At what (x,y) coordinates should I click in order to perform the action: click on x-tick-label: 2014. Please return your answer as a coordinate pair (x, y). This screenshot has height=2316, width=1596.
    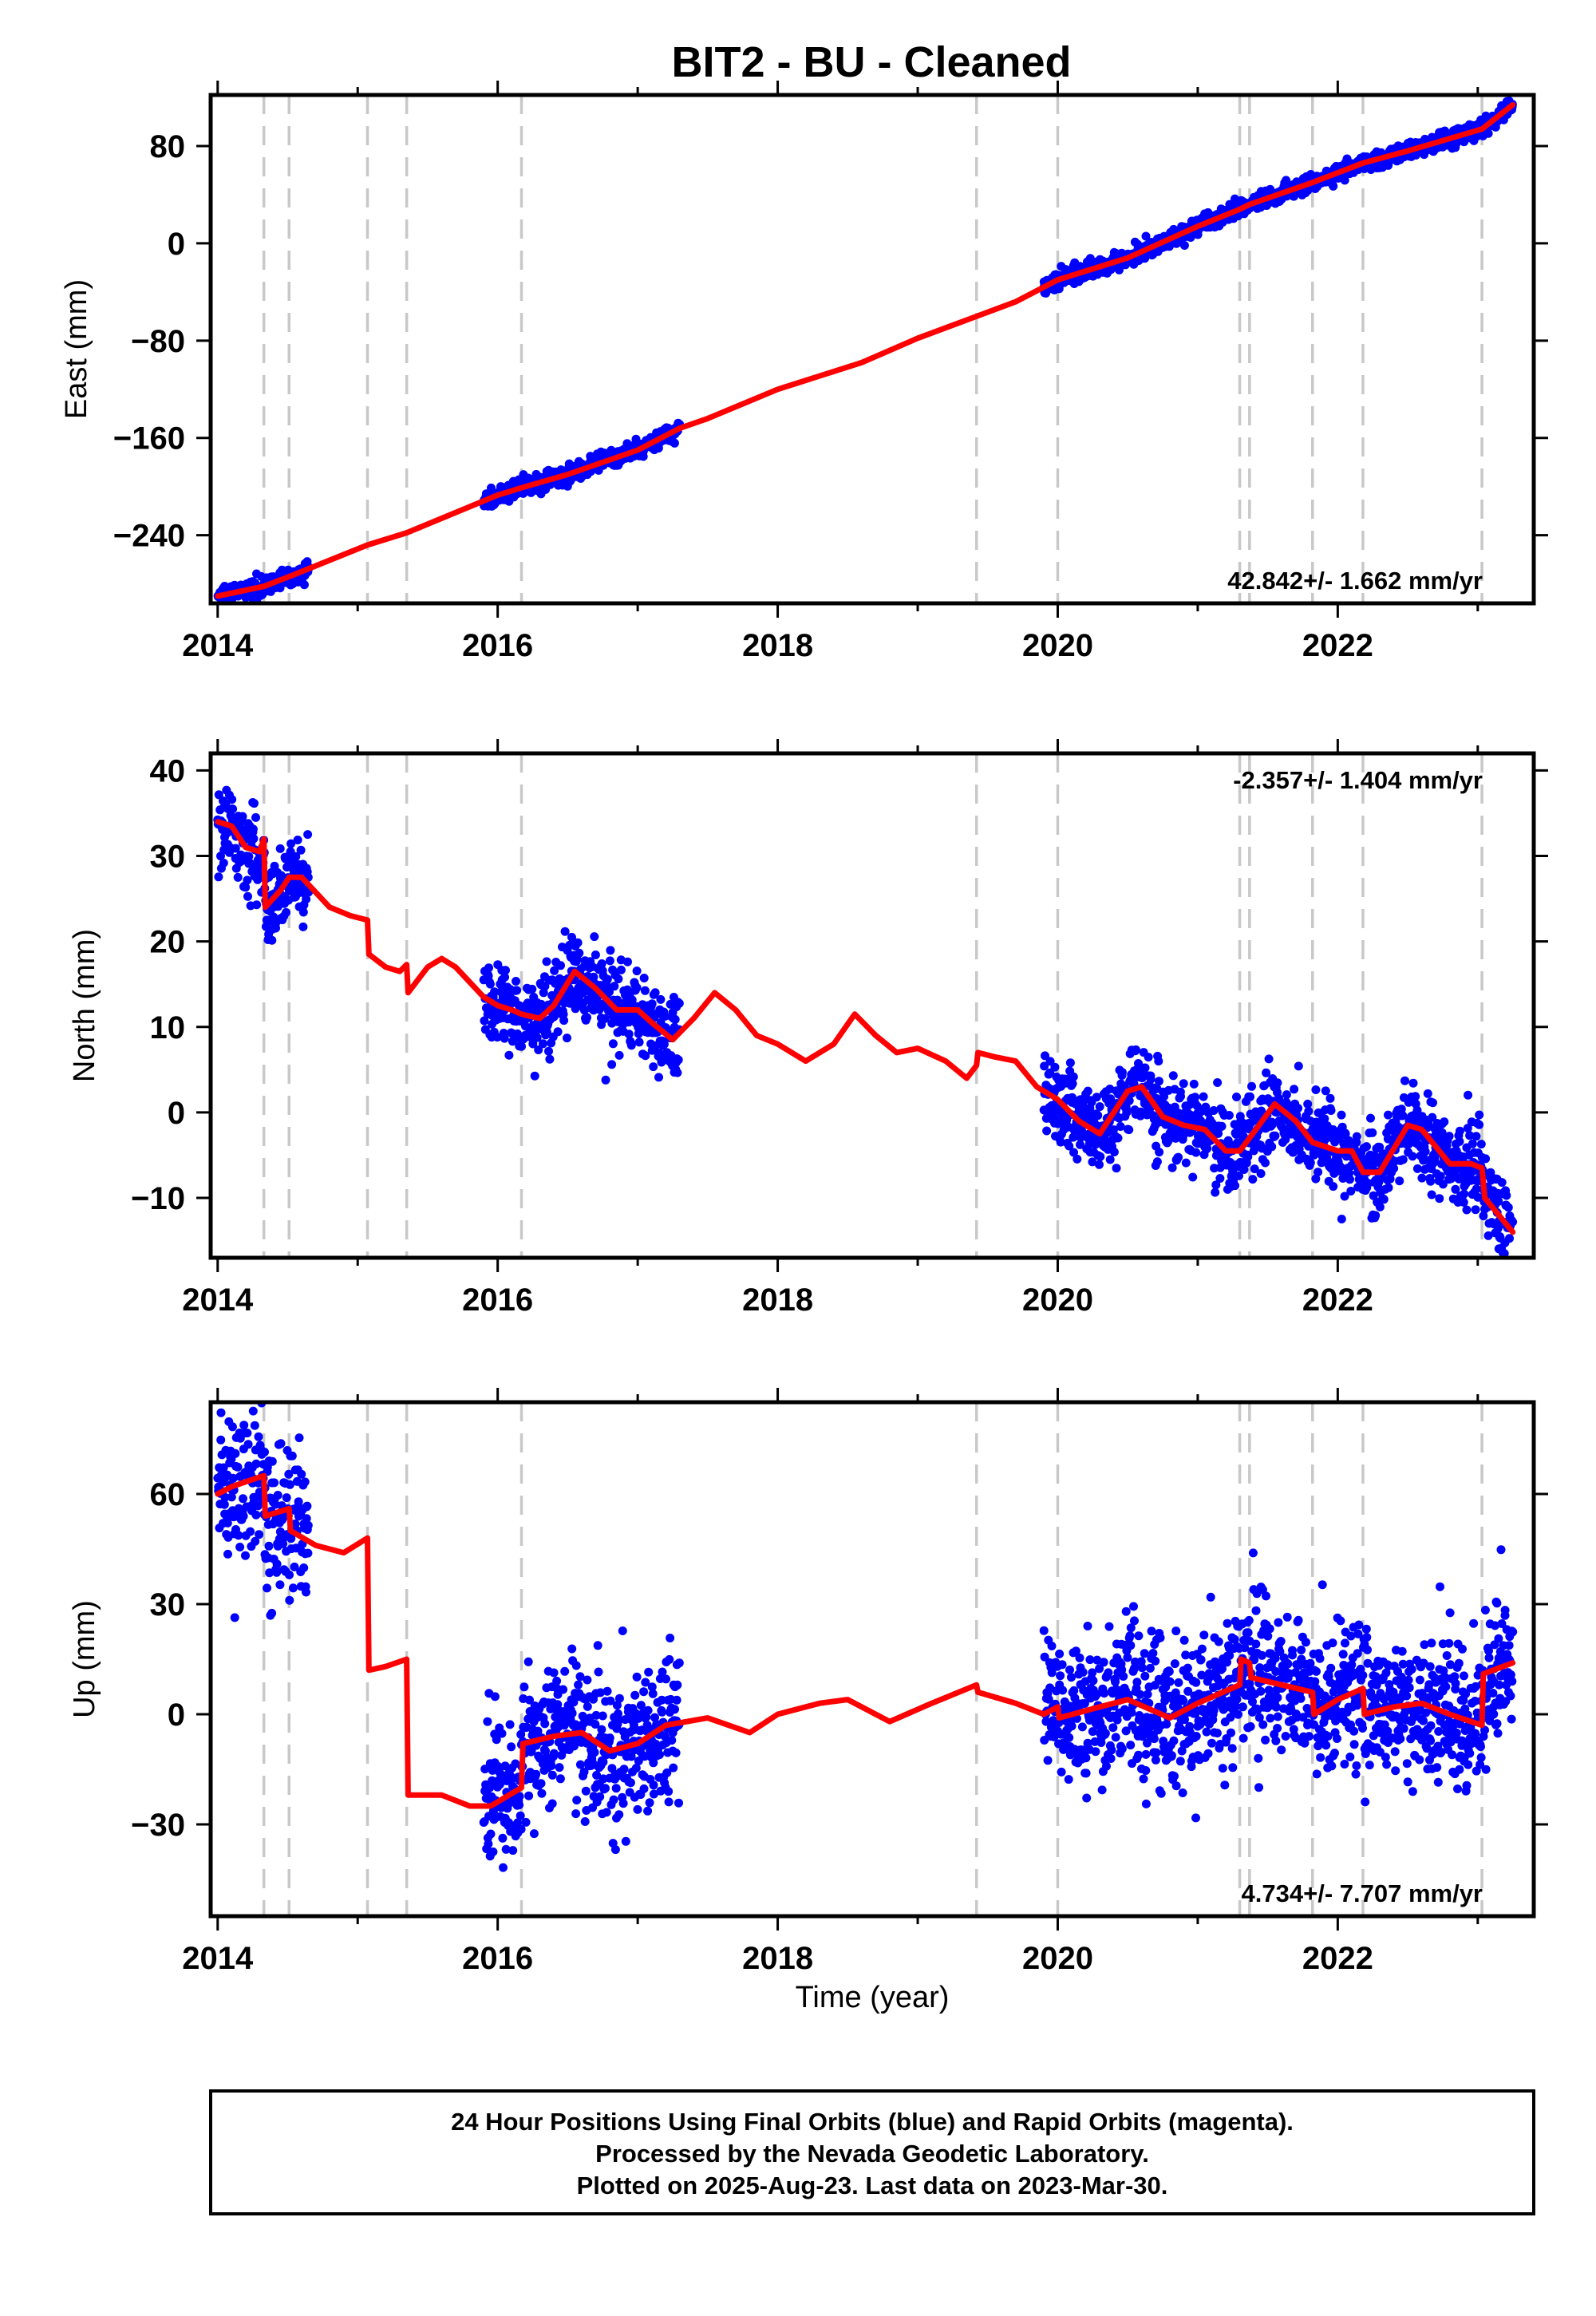
    Looking at the image, I should click on (218, 645).